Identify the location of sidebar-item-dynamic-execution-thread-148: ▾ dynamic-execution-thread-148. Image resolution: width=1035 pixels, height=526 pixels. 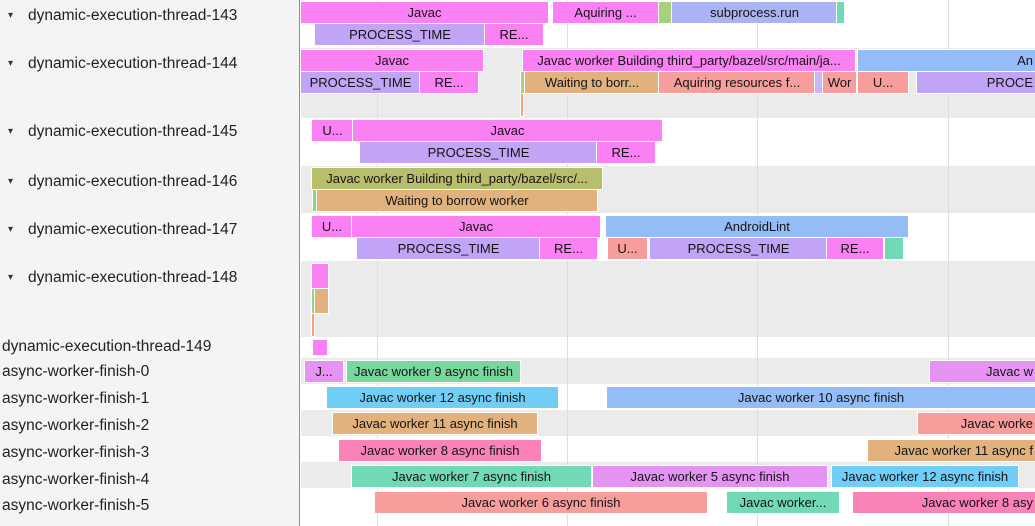
(149, 277).